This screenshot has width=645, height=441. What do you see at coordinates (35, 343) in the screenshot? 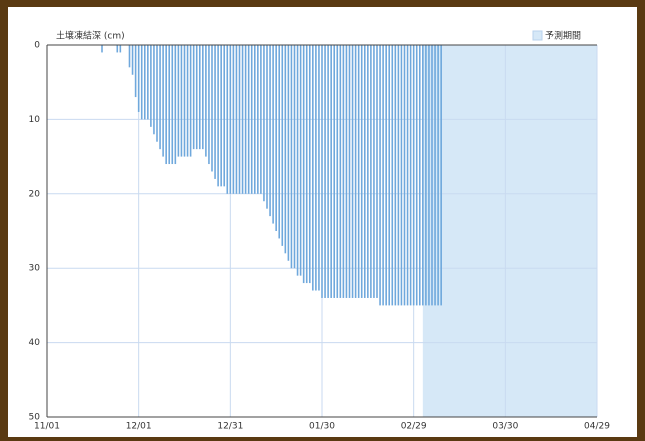
I see `y-tick-label: 40` at bounding box center [35, 343].